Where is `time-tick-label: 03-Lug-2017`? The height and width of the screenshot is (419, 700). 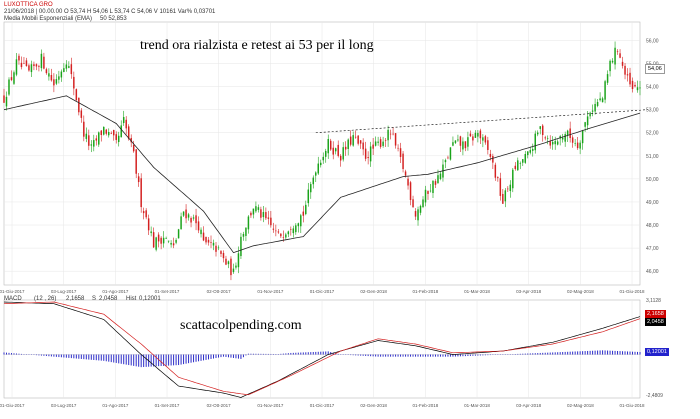
time-tick-label: 03-Lug-2017 is located at coordinates (64, 291).